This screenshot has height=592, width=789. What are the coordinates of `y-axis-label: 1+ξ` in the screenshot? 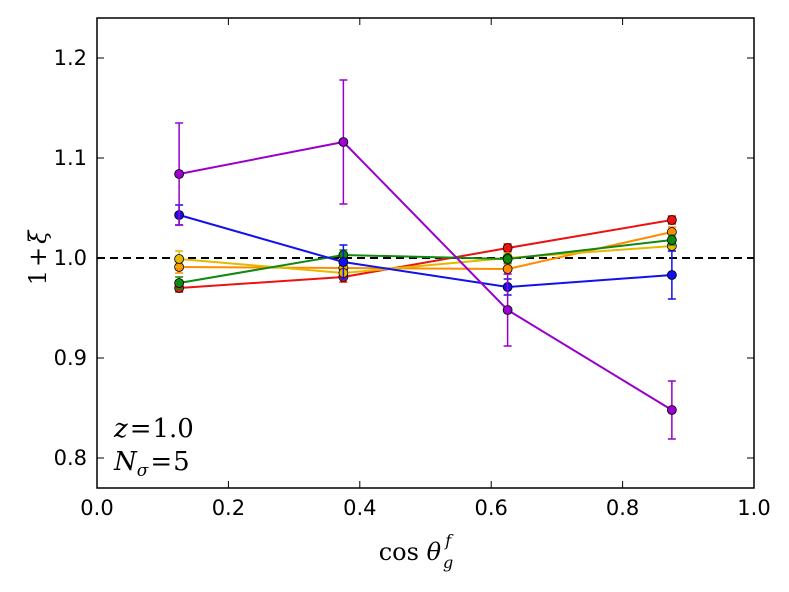 It's located at (38, 257).